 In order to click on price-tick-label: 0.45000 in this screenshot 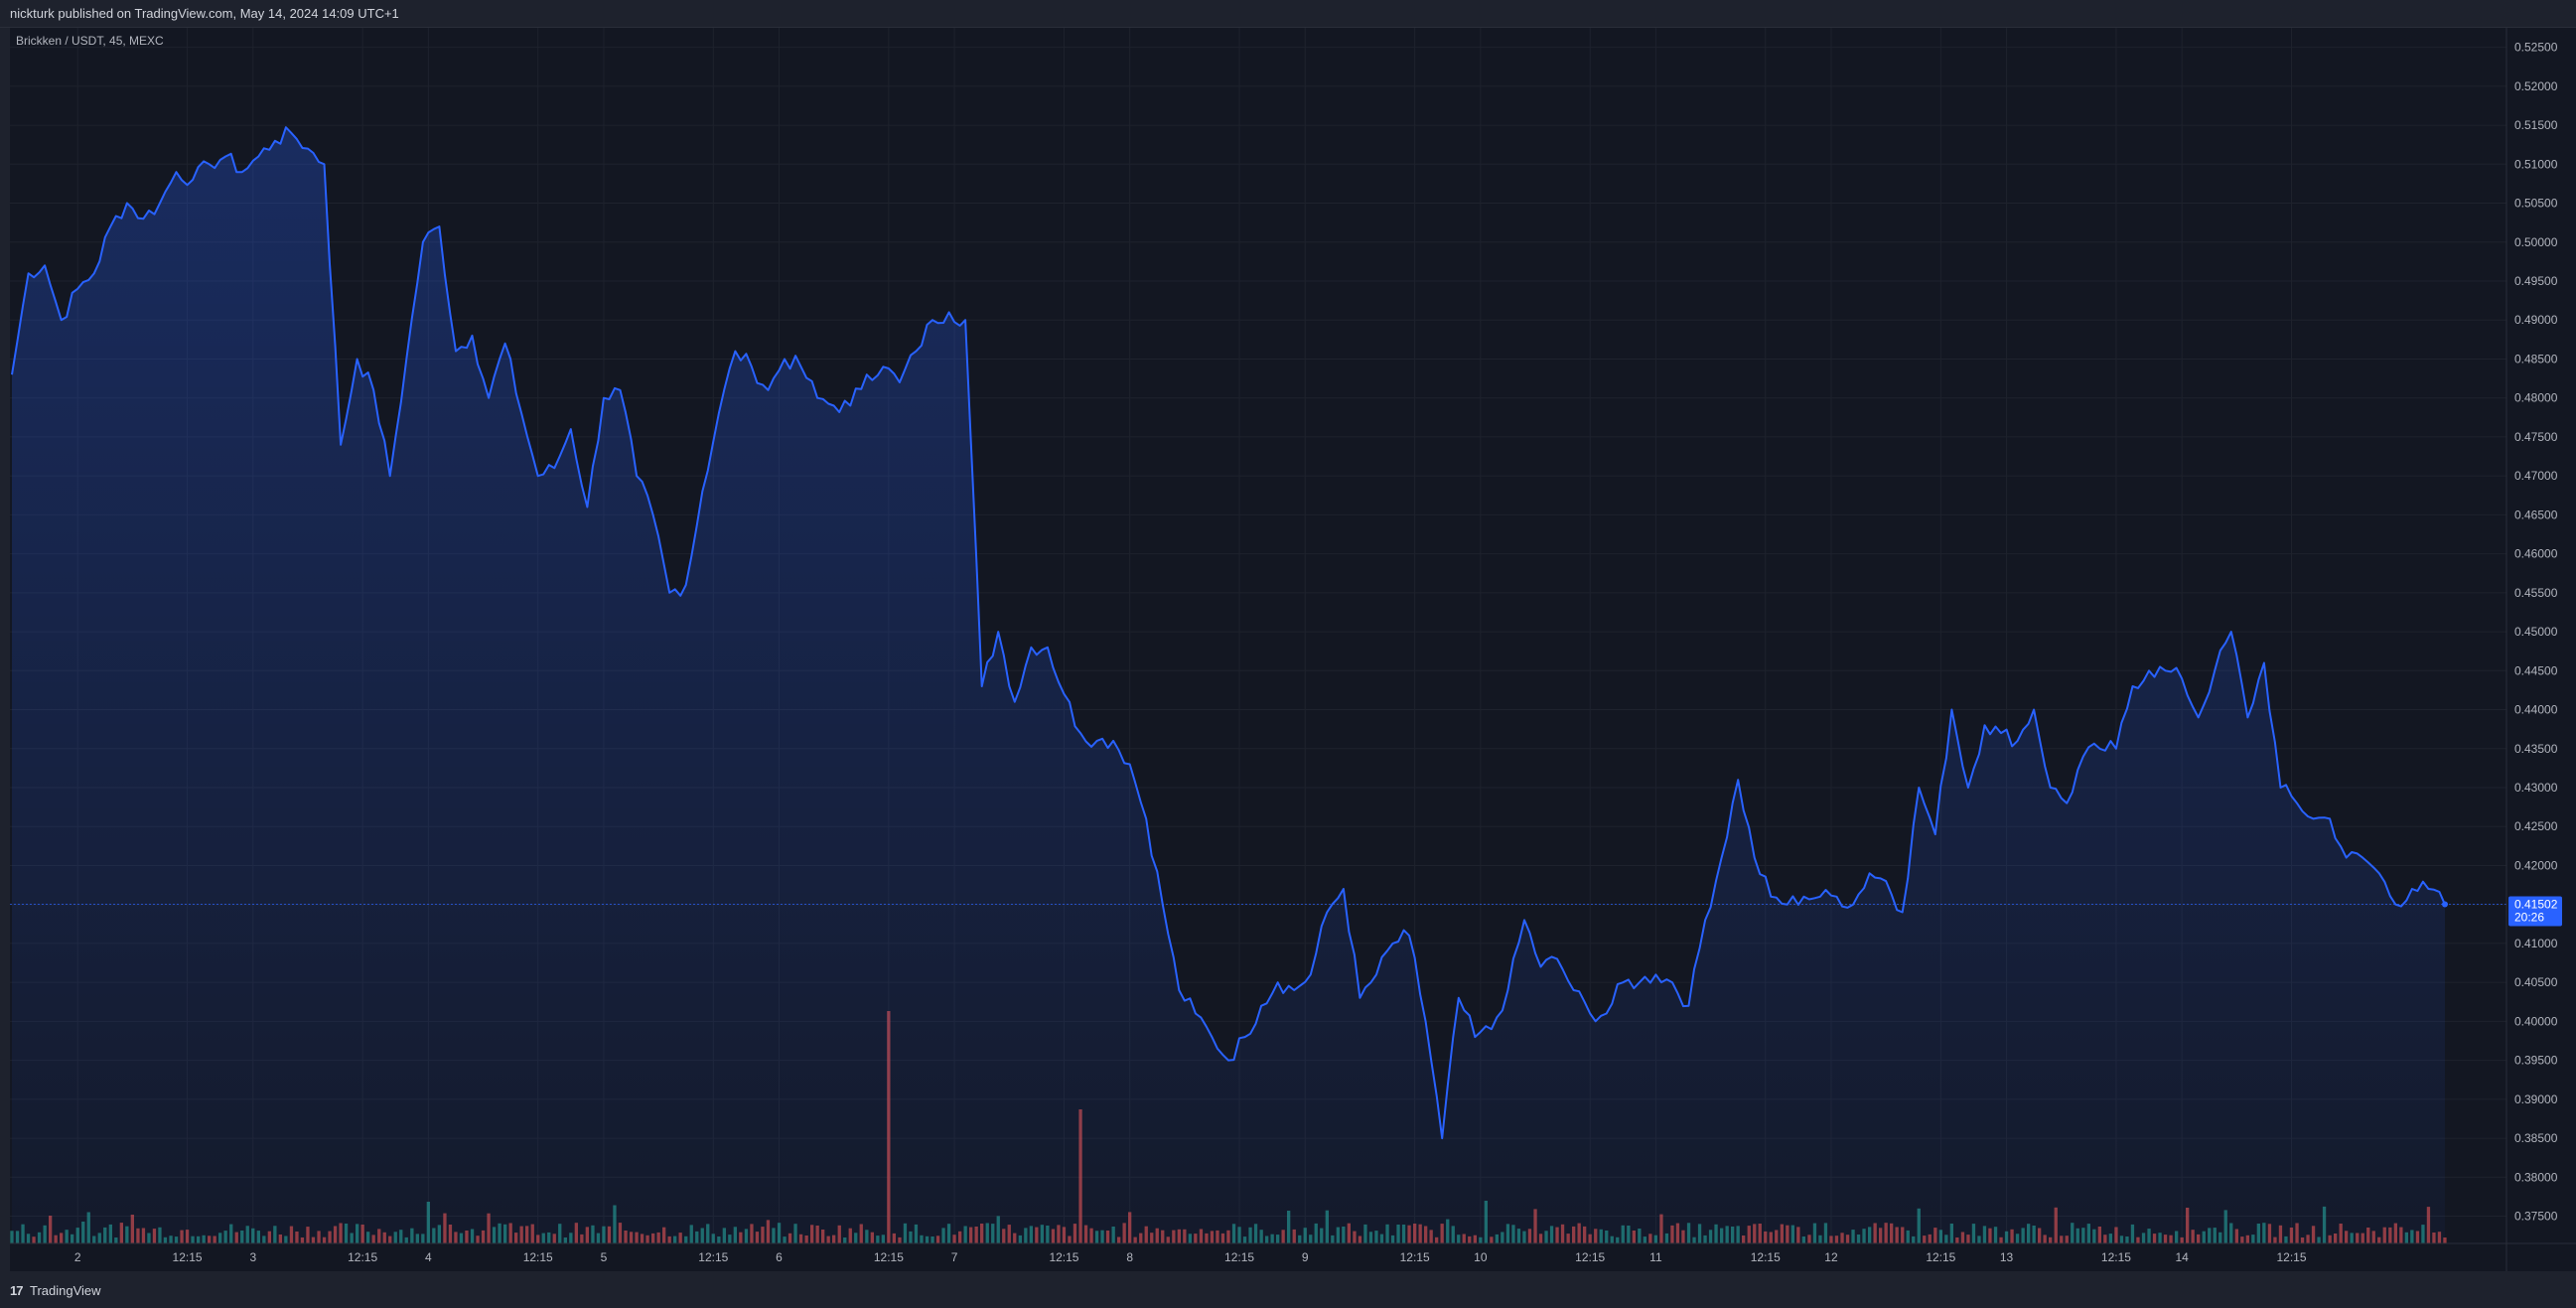, I will do `click(2536, 632)`.